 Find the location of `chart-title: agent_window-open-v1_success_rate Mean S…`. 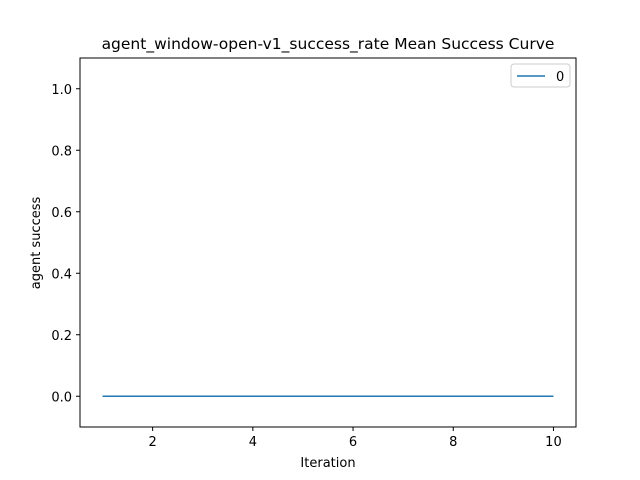

chart-title: agent_window-open-v1_success_rate Mean S… is located at coordinates (328, 44).